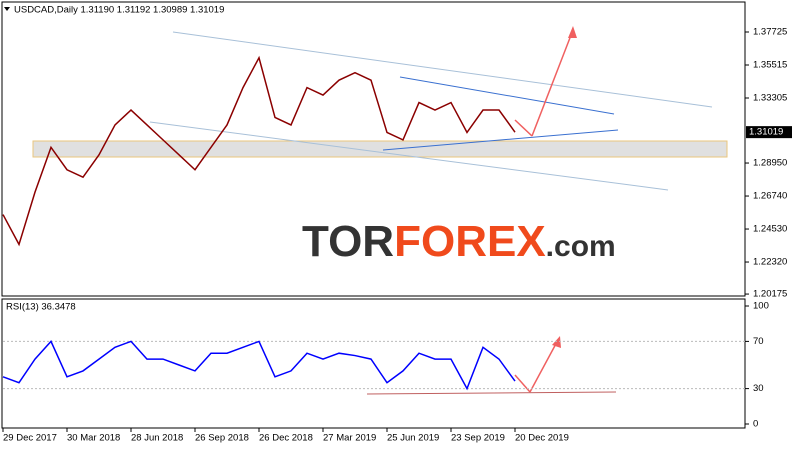 The width and height of the screenshot is (811, 454). Describe the element at coordinates (758, 341) in the screenshot. I see `y-tick-label: 70` at that location.